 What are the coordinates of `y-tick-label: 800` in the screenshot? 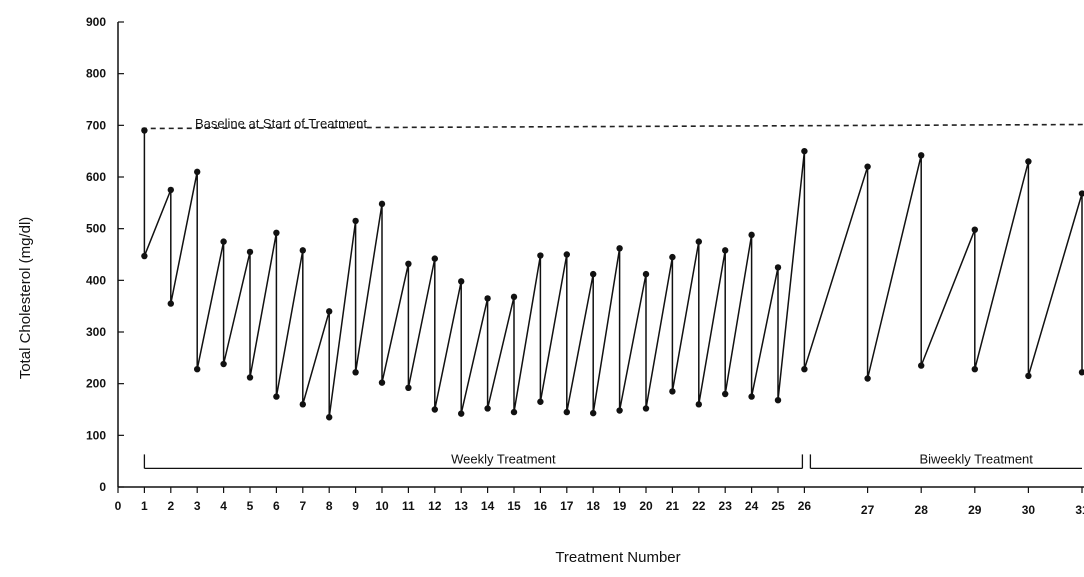 It's located at (96, 74).